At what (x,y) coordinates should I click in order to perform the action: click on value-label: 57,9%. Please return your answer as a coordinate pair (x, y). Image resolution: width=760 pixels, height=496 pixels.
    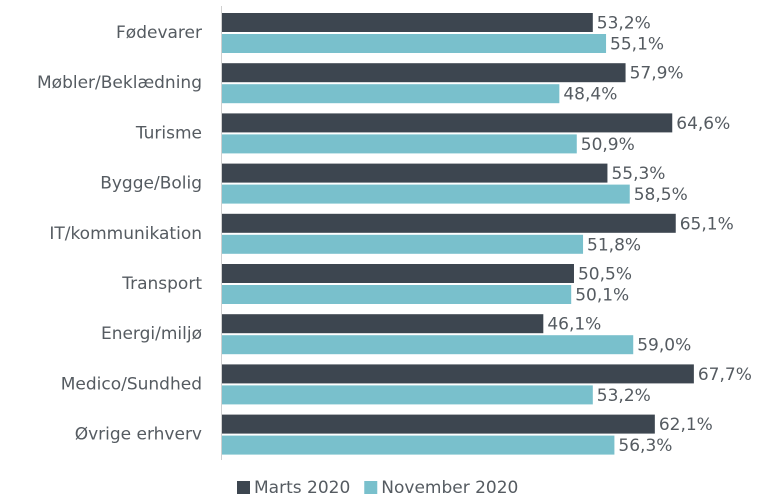
    Looking at the image, I should click on (657, 74).